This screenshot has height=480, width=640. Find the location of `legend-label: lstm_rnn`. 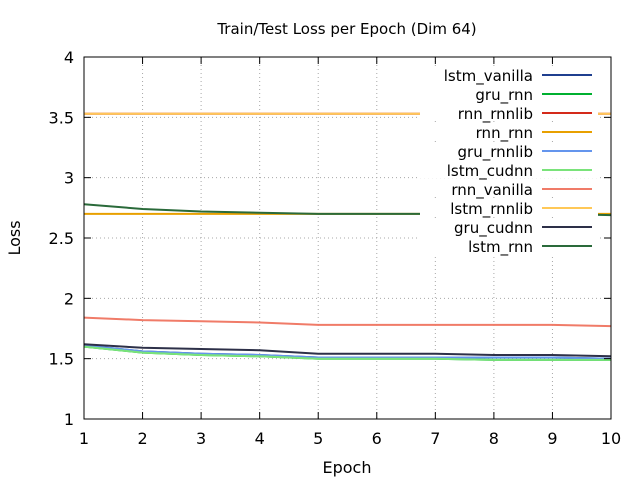

legend-label: lstm_rnn is located at coordinates (500, 247).